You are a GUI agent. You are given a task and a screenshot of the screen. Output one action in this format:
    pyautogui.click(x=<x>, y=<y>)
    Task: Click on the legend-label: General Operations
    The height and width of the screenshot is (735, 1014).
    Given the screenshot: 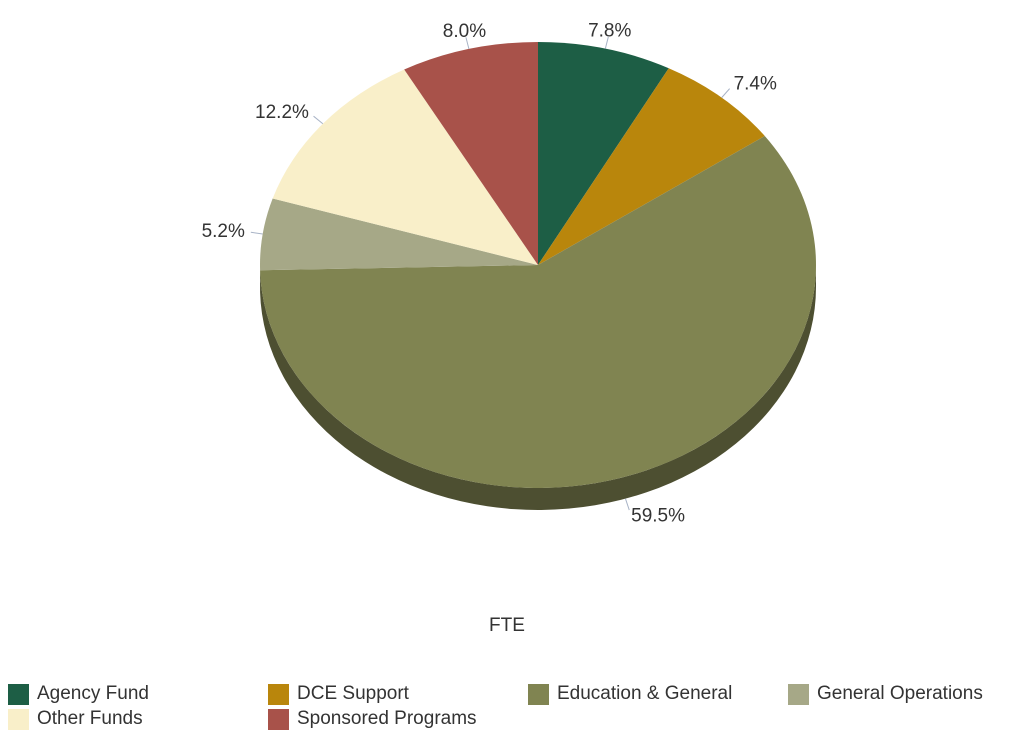 What is the action you would take?
    pyautogui.click(x=900, y=693)
    